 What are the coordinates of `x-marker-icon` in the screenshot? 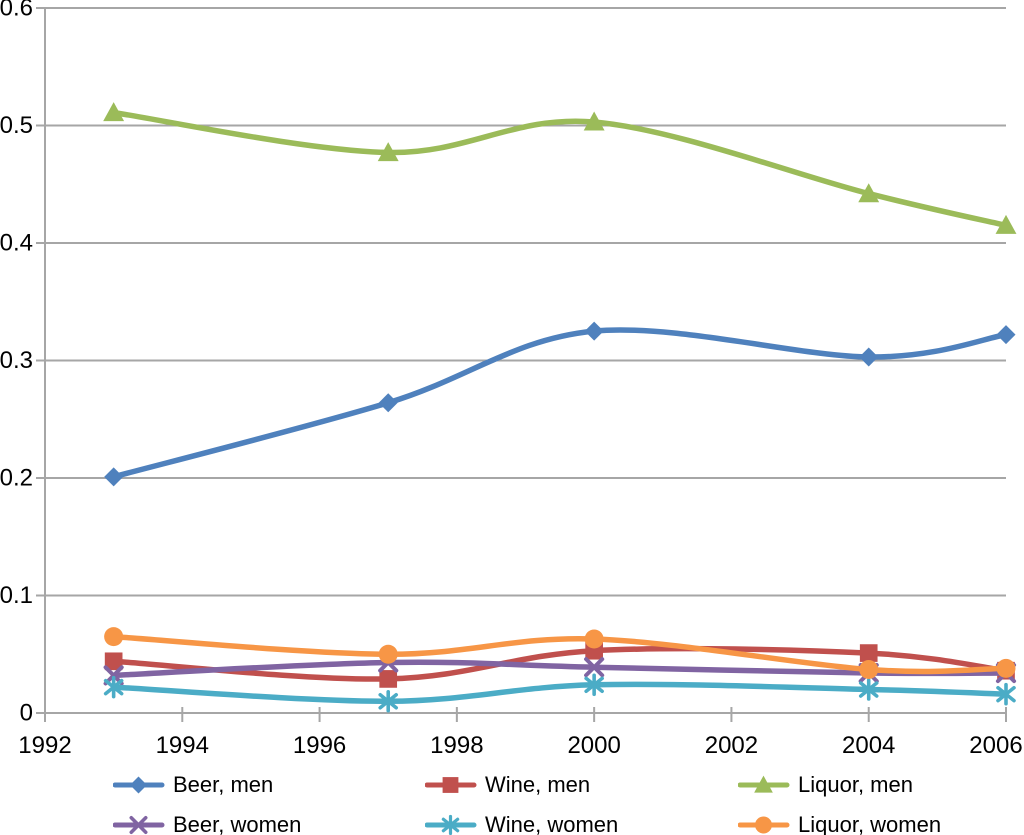 It's located at (139, 825).